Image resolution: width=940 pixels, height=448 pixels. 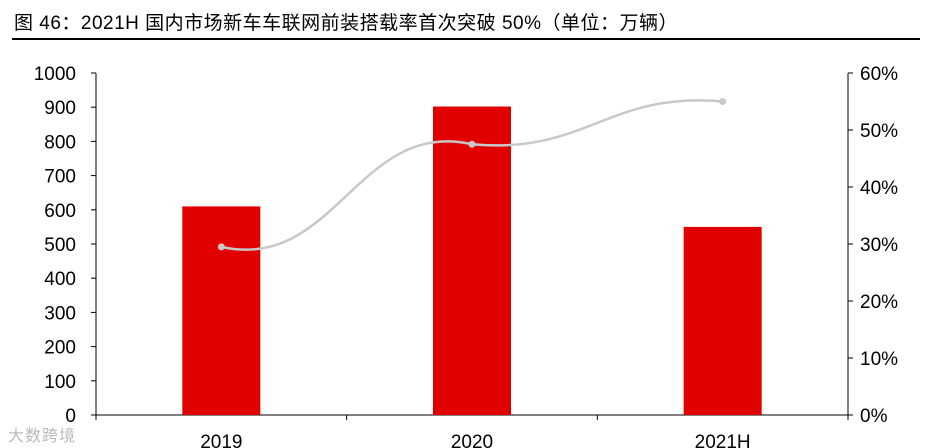 I want to click on left-tick-label: 1000, so click(x=55, y=74).